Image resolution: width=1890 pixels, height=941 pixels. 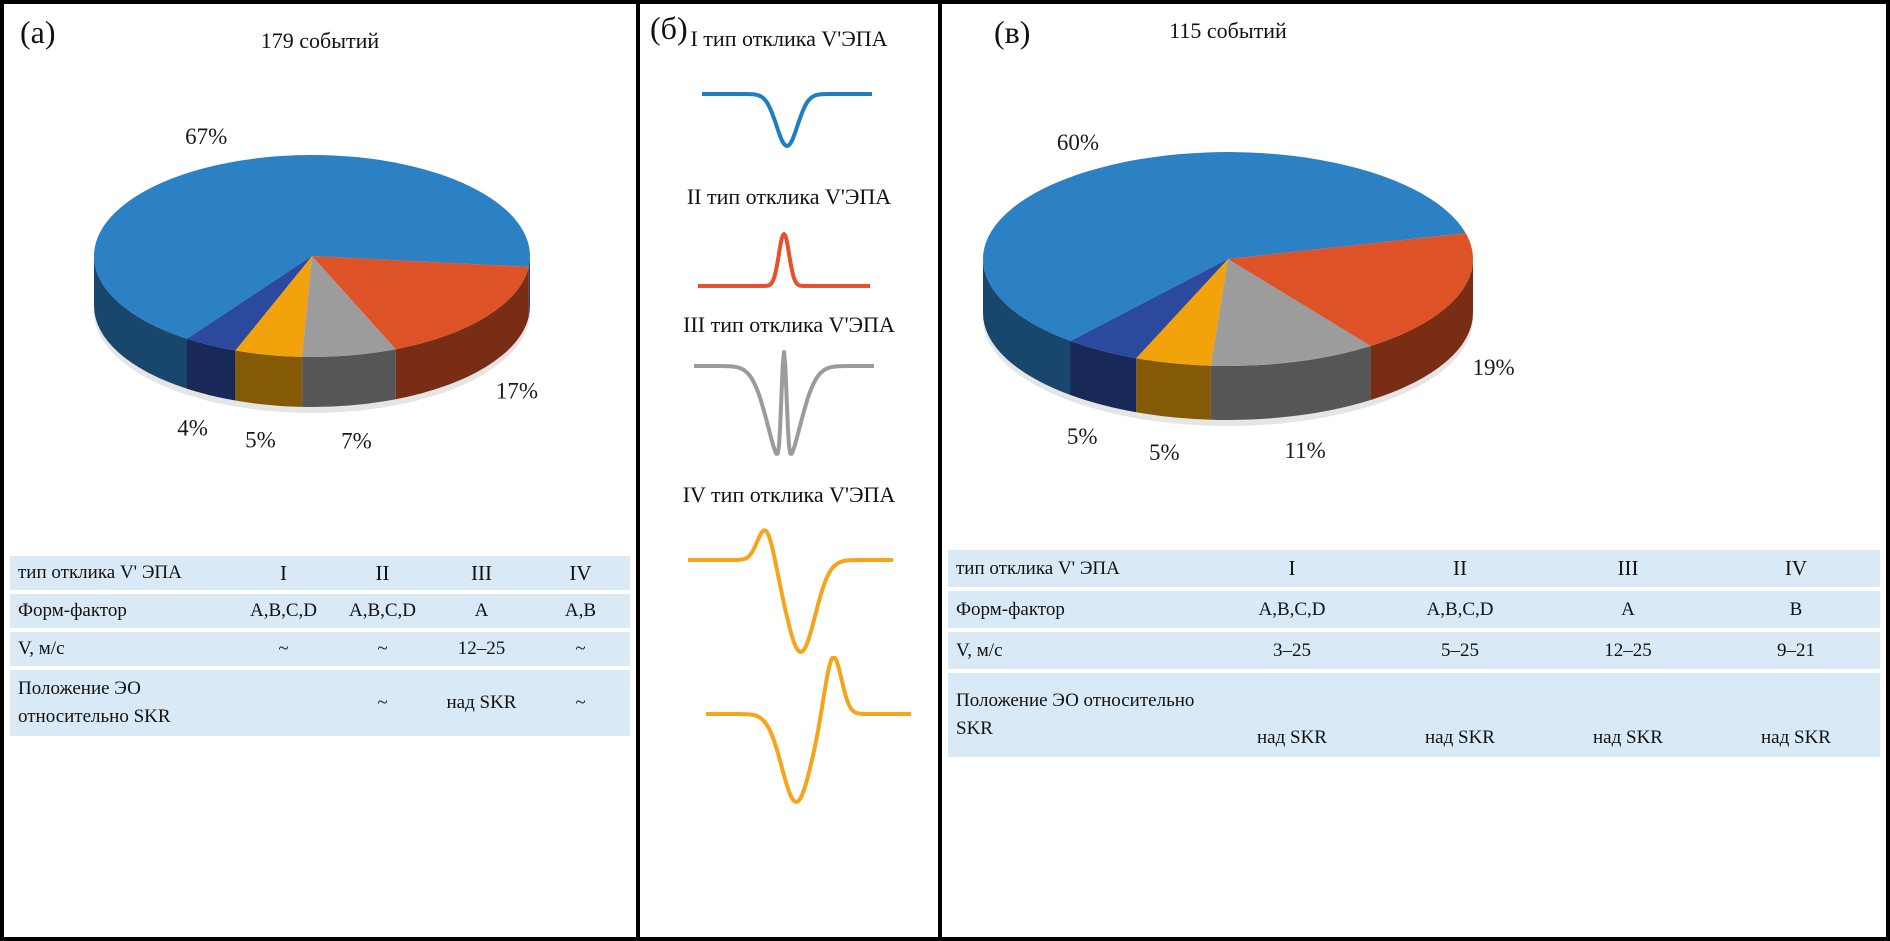 I want to click on table-cell: 3–25, so click(x=1292, y=650).